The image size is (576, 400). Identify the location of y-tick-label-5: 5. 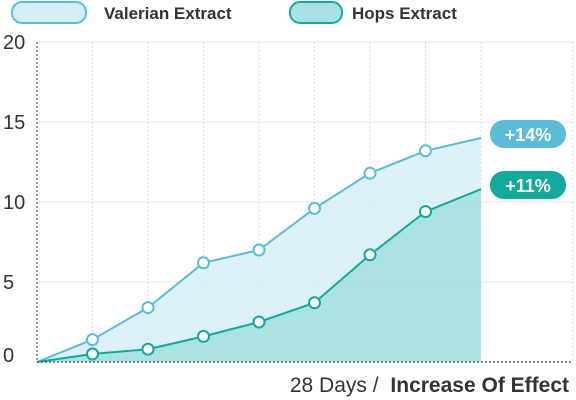
(8, 283).